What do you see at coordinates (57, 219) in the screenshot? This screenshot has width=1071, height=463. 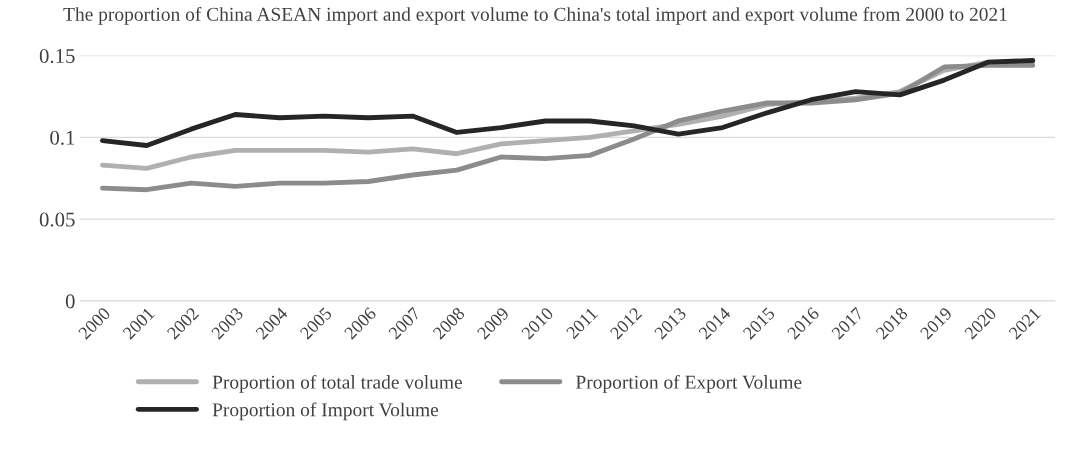 I see `y-tick-label: 0.05` at bounding box center [57, 219].